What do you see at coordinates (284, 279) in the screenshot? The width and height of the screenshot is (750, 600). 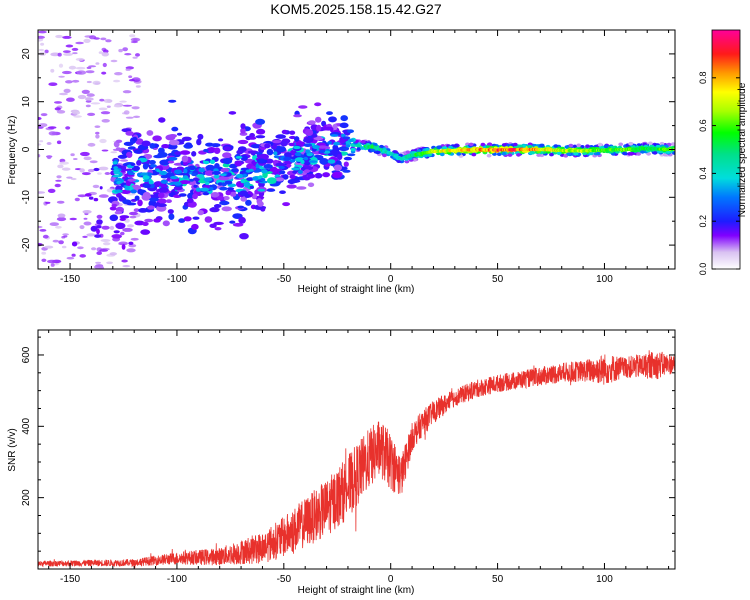 I see `spectrogram-xtick-label: -50` at bounding box center [284, 279].